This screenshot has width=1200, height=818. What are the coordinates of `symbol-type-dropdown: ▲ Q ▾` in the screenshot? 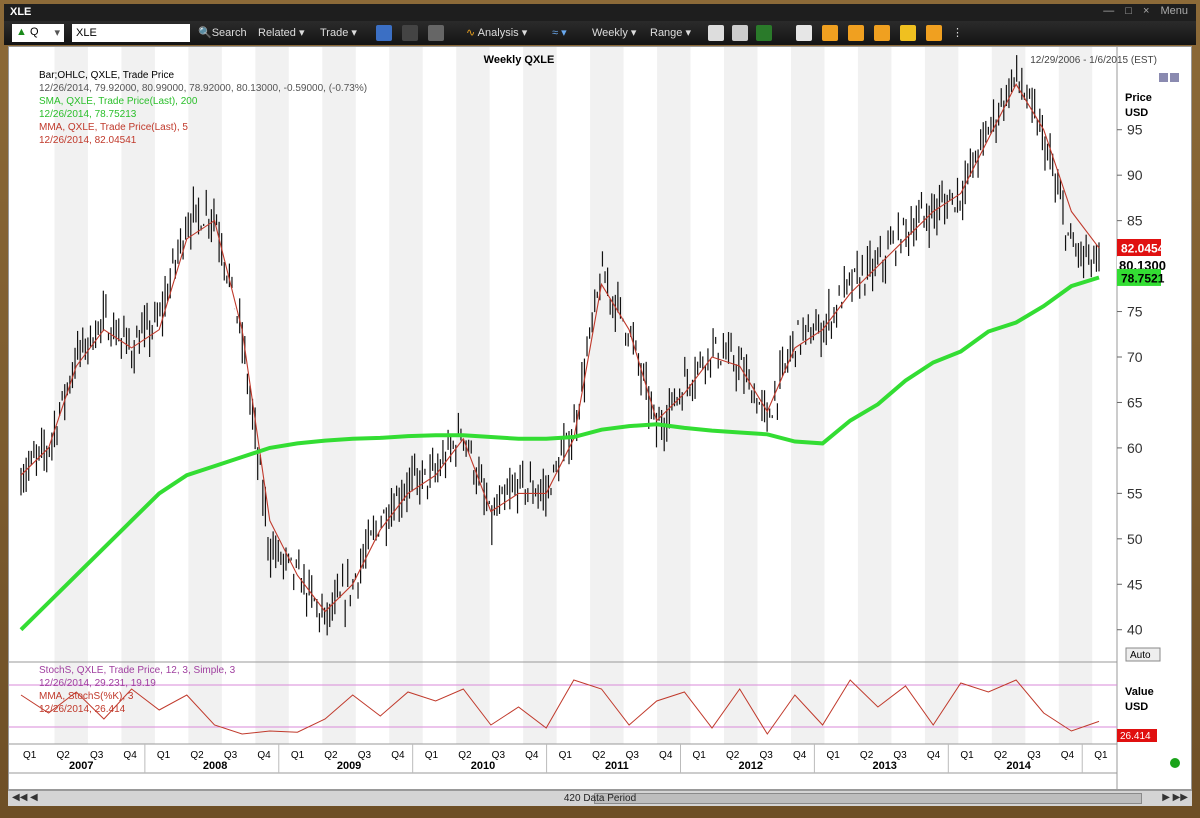 It's located at (38, 33).